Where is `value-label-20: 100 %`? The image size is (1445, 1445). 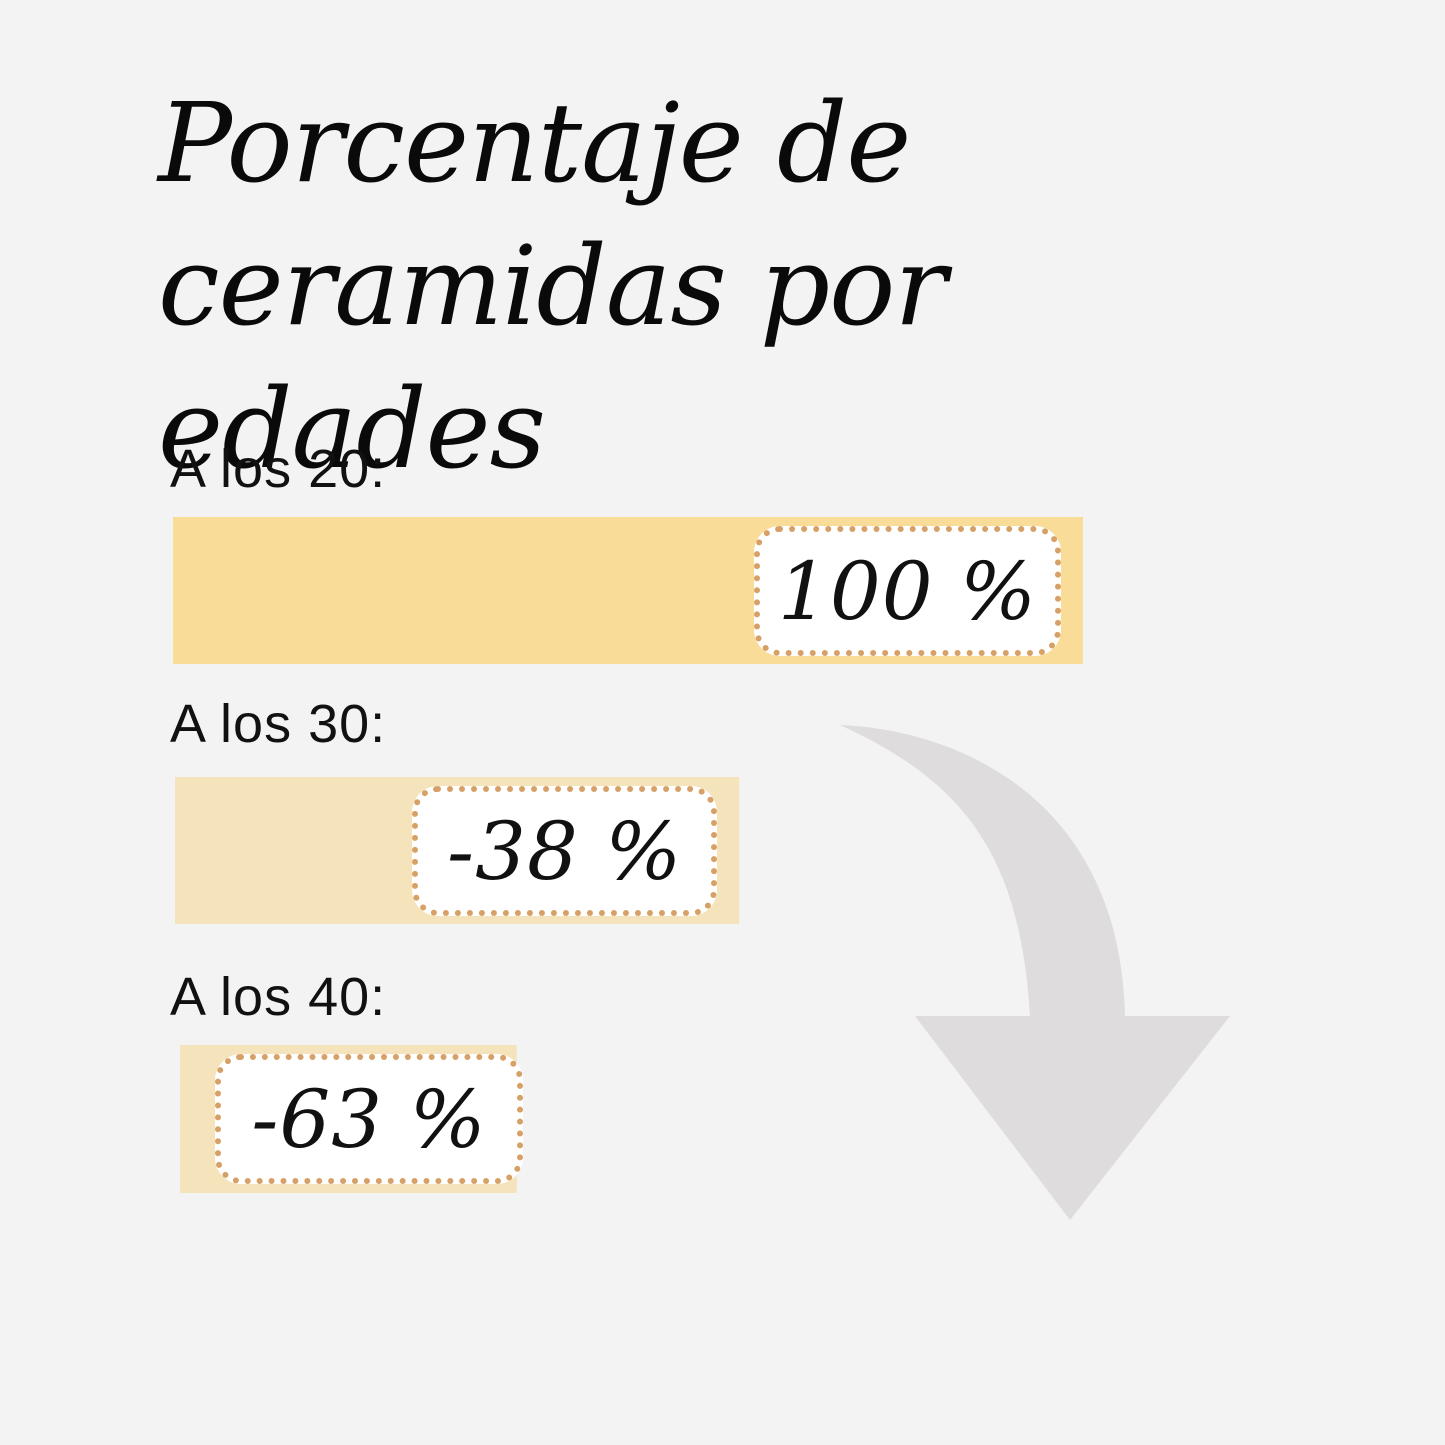
value-label-20: 100 % is located at coordinates (907, 591).